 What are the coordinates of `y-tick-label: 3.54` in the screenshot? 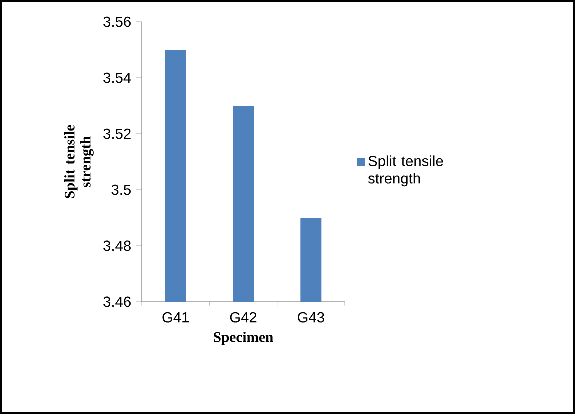 It's located at (118, 78).